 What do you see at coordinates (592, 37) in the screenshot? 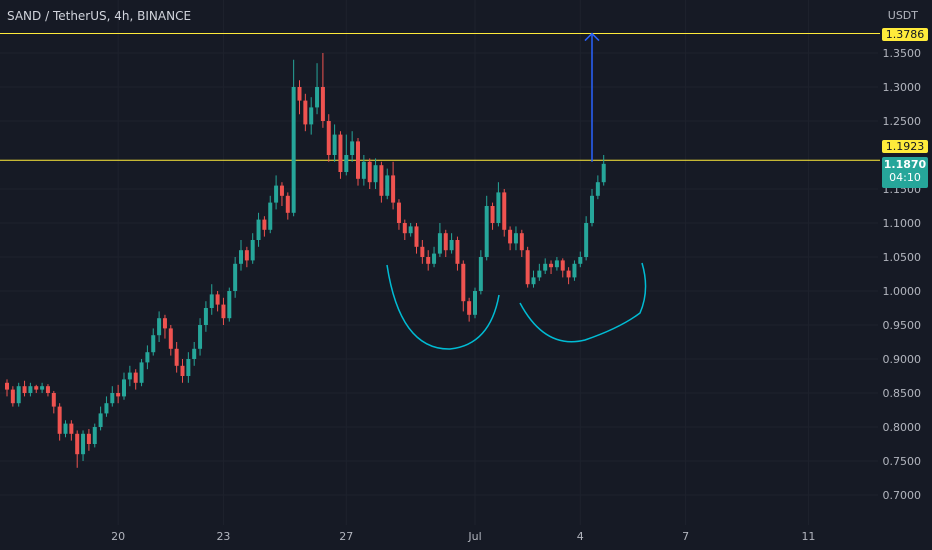
I see `arrow-head` at bounding box center [592, 37].